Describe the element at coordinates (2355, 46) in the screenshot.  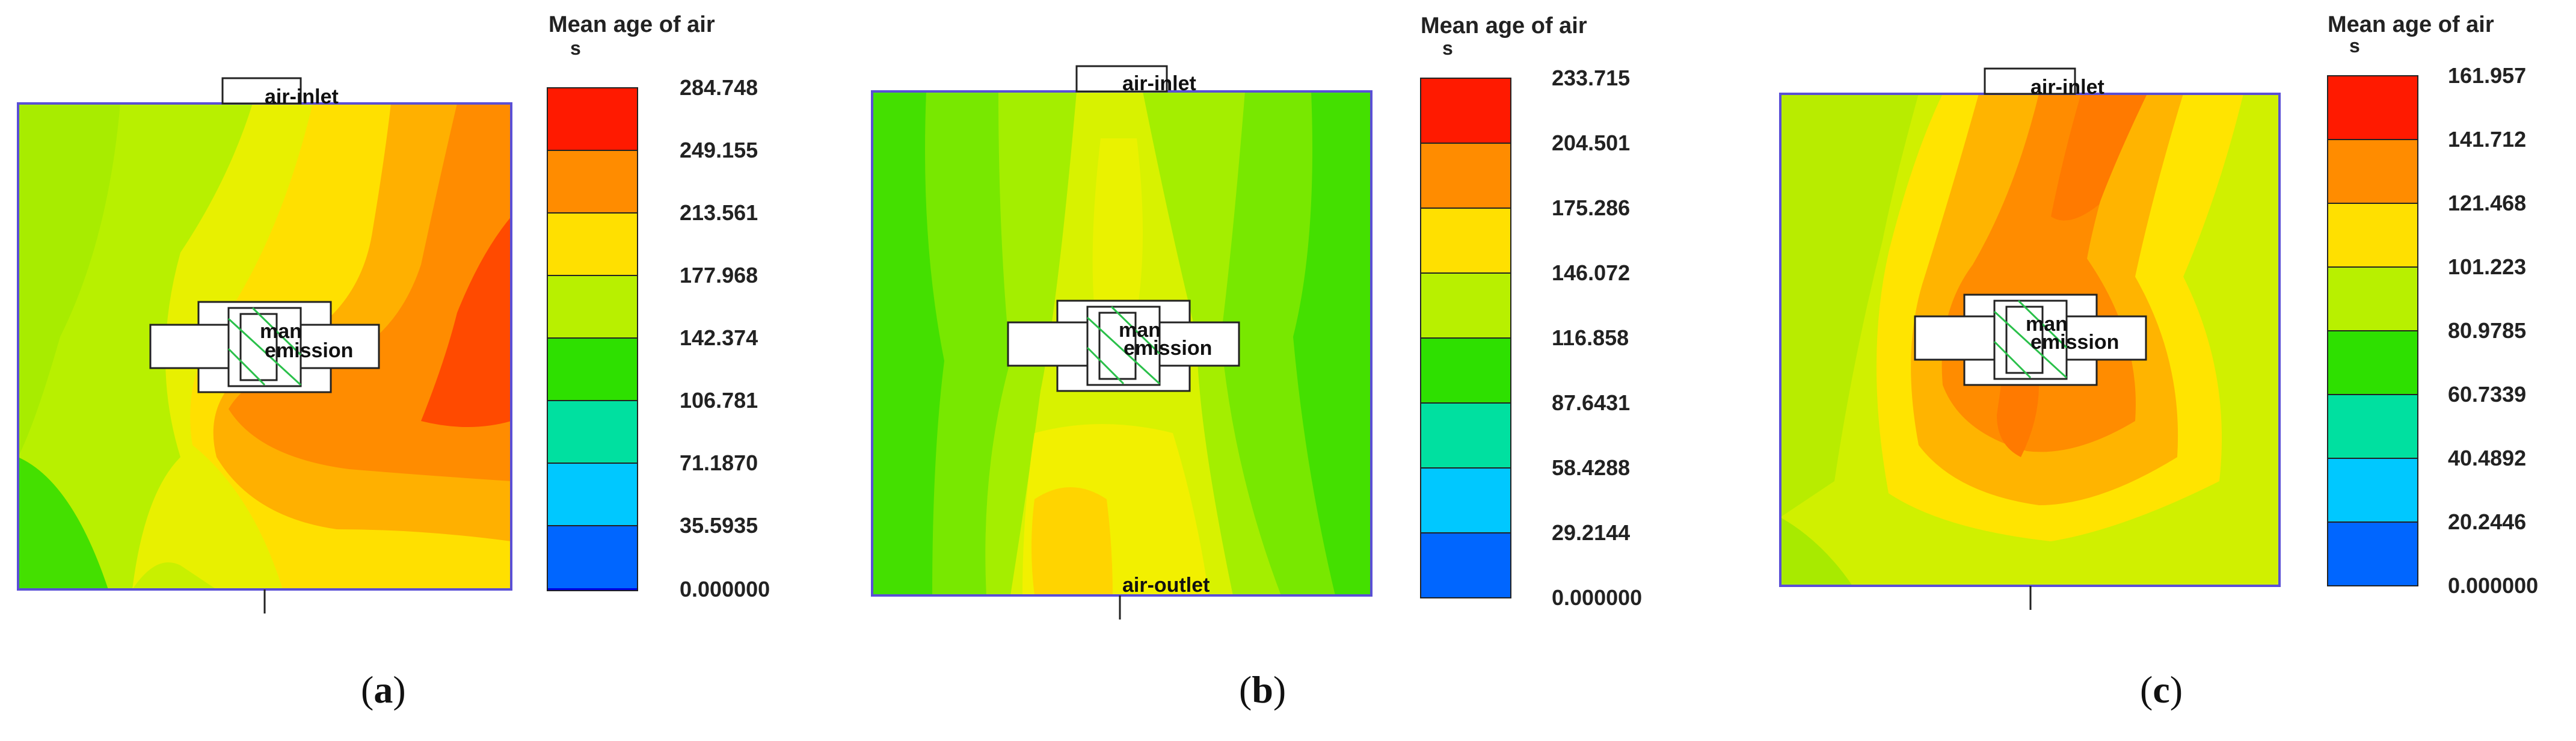
I see `legend-unit-c: s` at that location.